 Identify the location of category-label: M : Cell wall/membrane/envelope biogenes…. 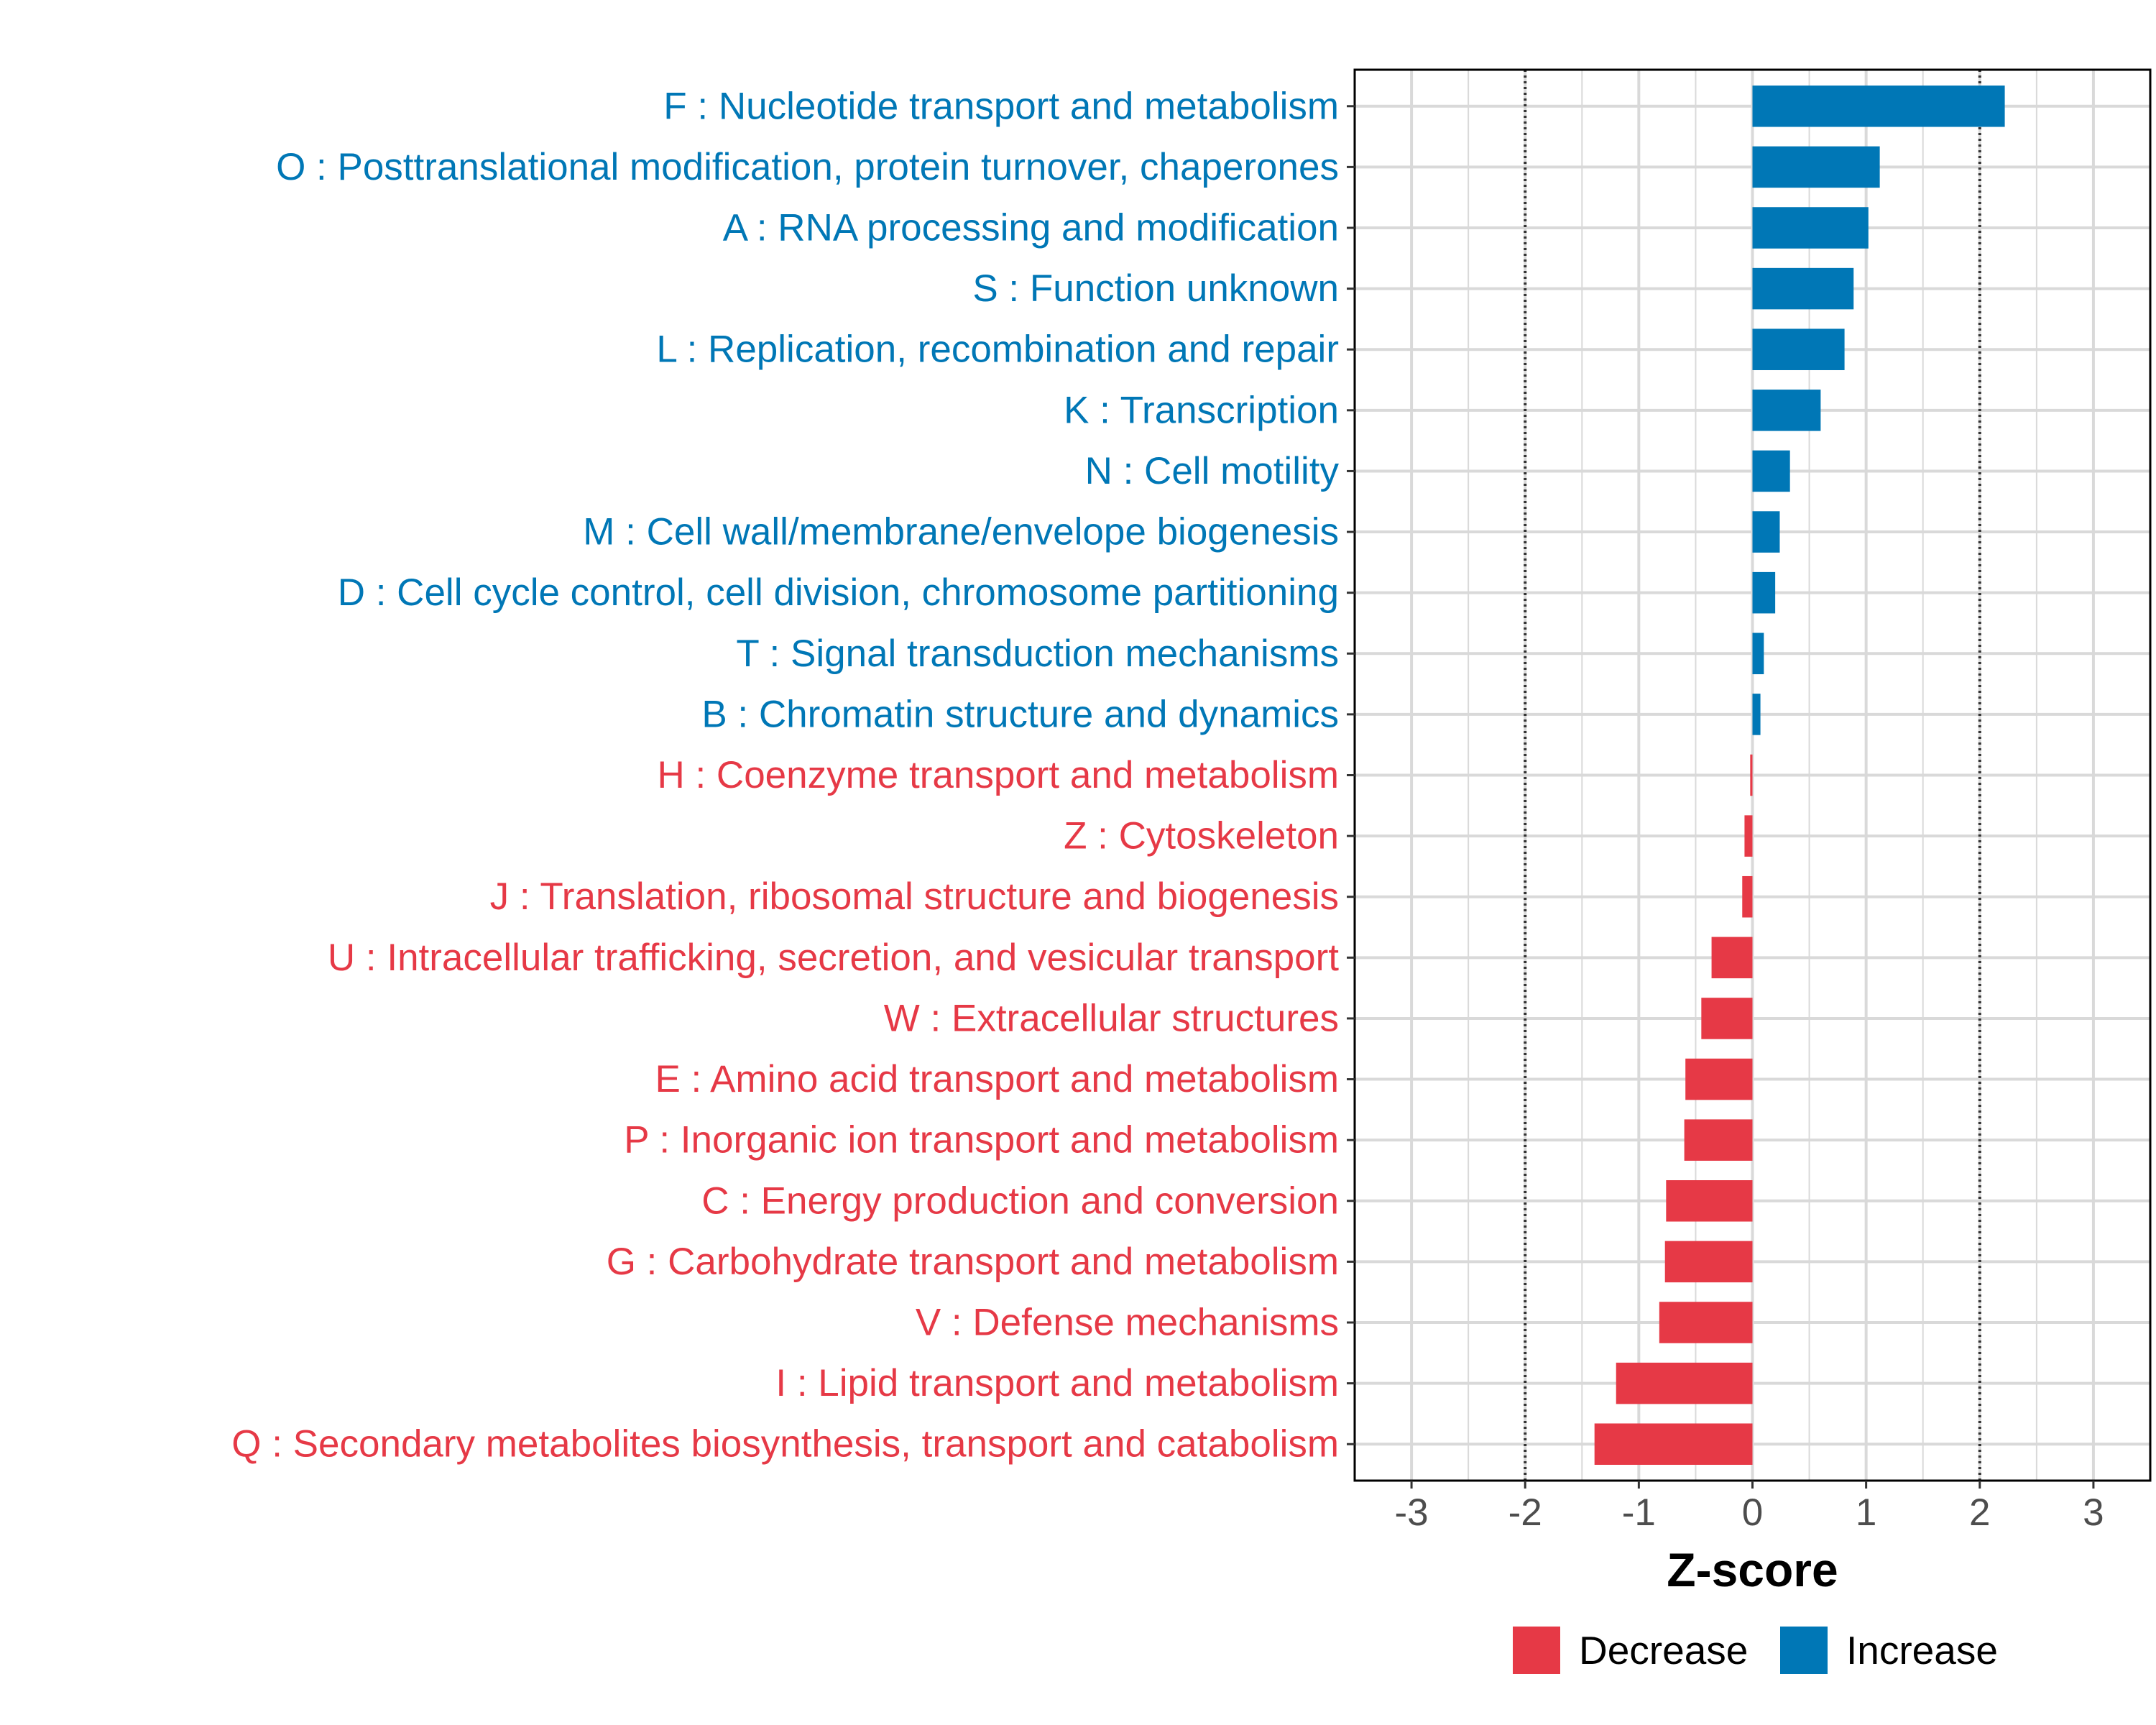
(961, 532).